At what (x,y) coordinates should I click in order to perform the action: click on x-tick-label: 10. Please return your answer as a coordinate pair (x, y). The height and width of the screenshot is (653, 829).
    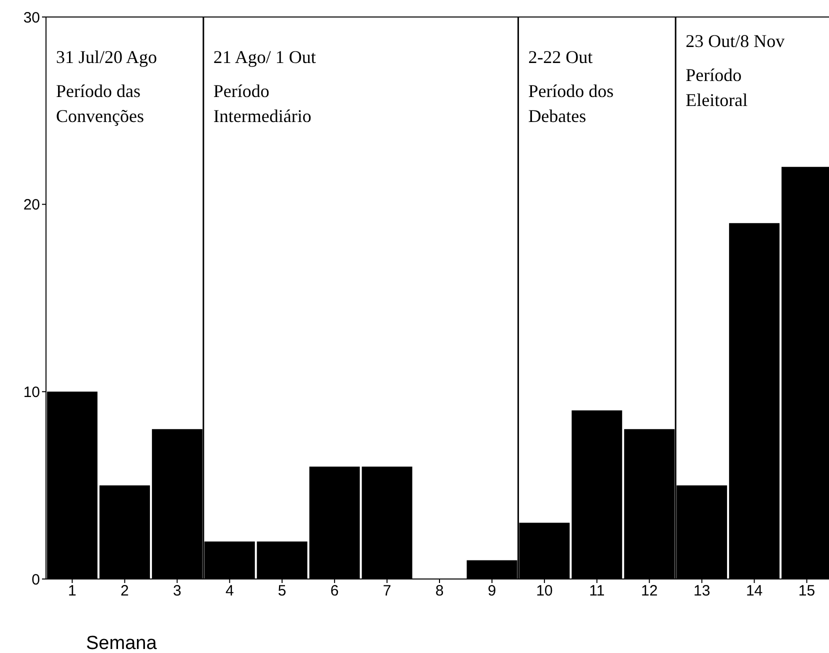
    Looking at the image, I should click on (544, 591).